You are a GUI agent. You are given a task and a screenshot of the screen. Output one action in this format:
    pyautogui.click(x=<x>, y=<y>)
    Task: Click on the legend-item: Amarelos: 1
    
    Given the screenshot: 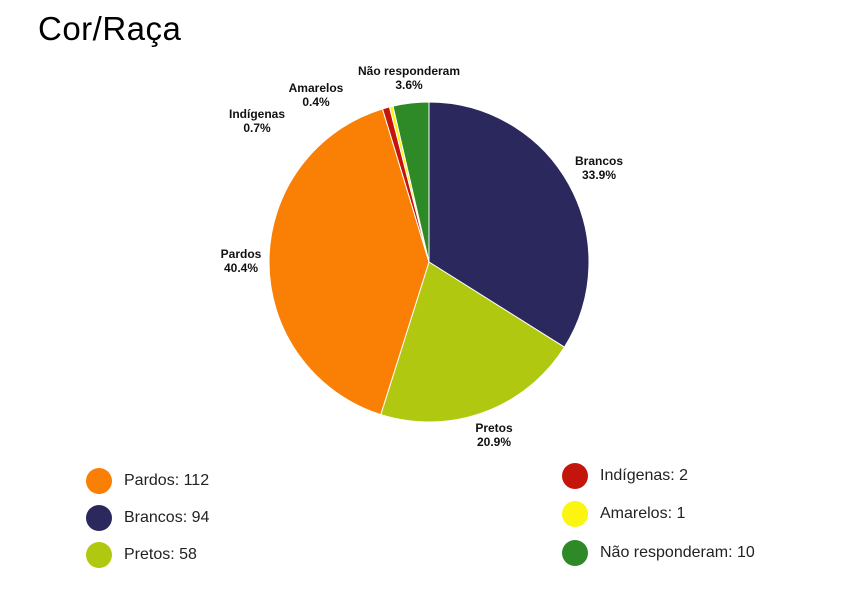 What is the action you would take?
    pyautogui.click(x=623, y=514)
    